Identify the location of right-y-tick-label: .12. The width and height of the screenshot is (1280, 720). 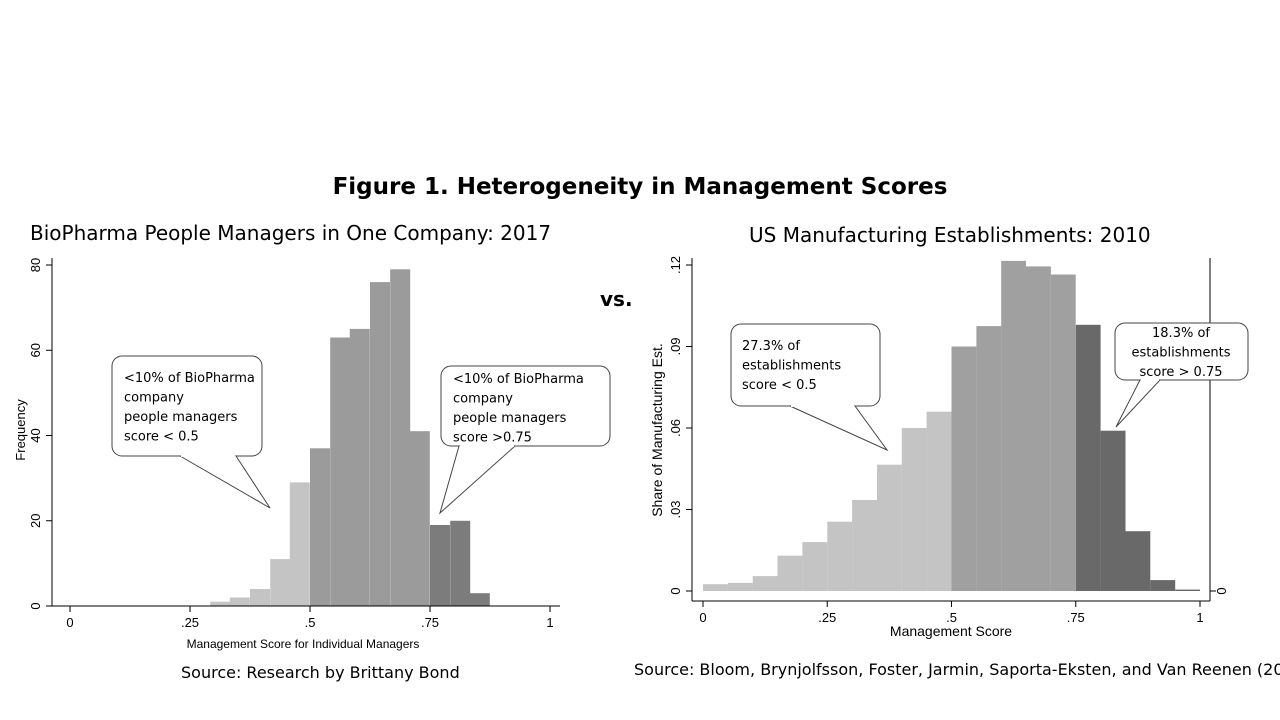
(675, 265).